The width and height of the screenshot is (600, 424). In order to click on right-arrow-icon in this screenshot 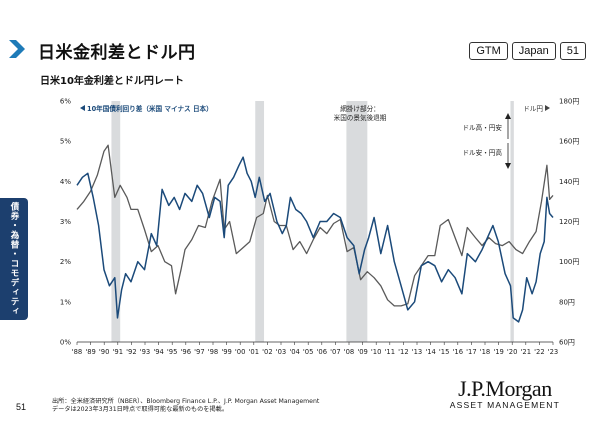, I will do `click(547, 108)`.